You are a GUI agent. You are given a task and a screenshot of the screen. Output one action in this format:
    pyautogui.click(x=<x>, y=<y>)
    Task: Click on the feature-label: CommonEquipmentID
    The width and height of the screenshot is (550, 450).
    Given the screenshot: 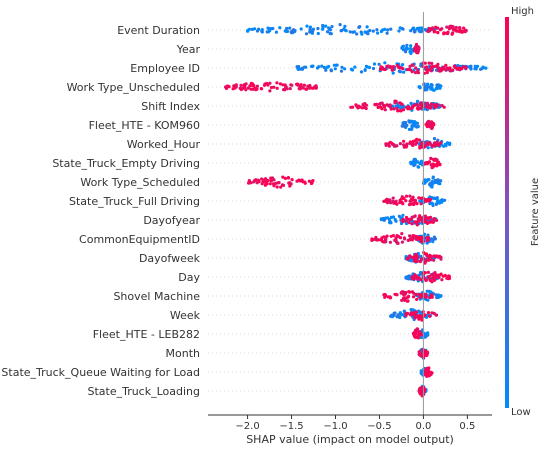 What is the action you would take?
    pyautogui.click(x=139, y=239)
    